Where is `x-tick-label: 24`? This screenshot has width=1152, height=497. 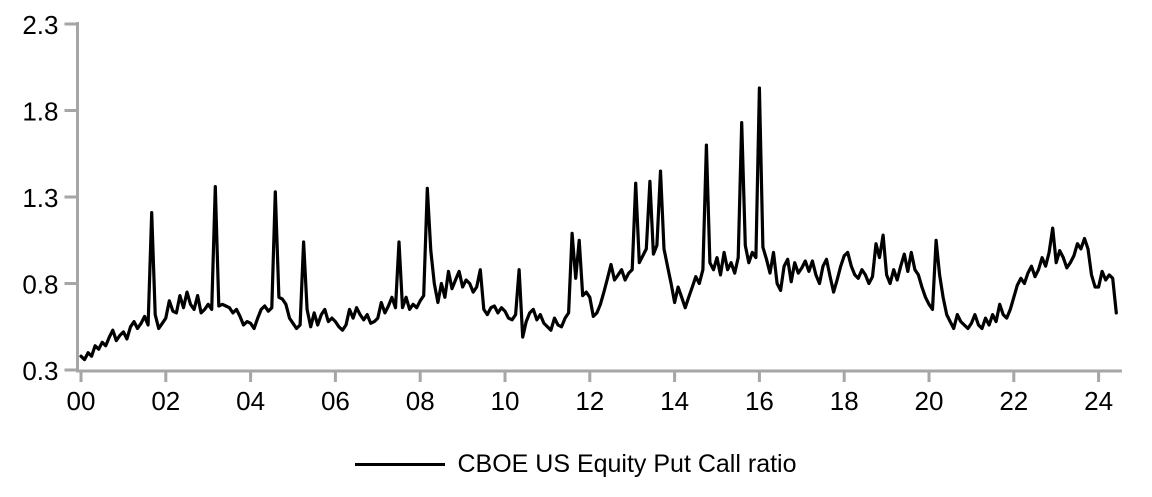
x-tick-label: 24 is located at coordinates (1098, 401).